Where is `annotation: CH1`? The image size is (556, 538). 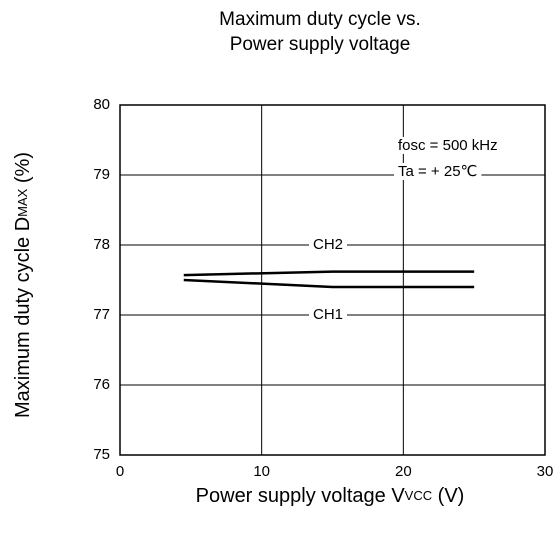 annotation: CH1 is located at coordinates (328, 314).